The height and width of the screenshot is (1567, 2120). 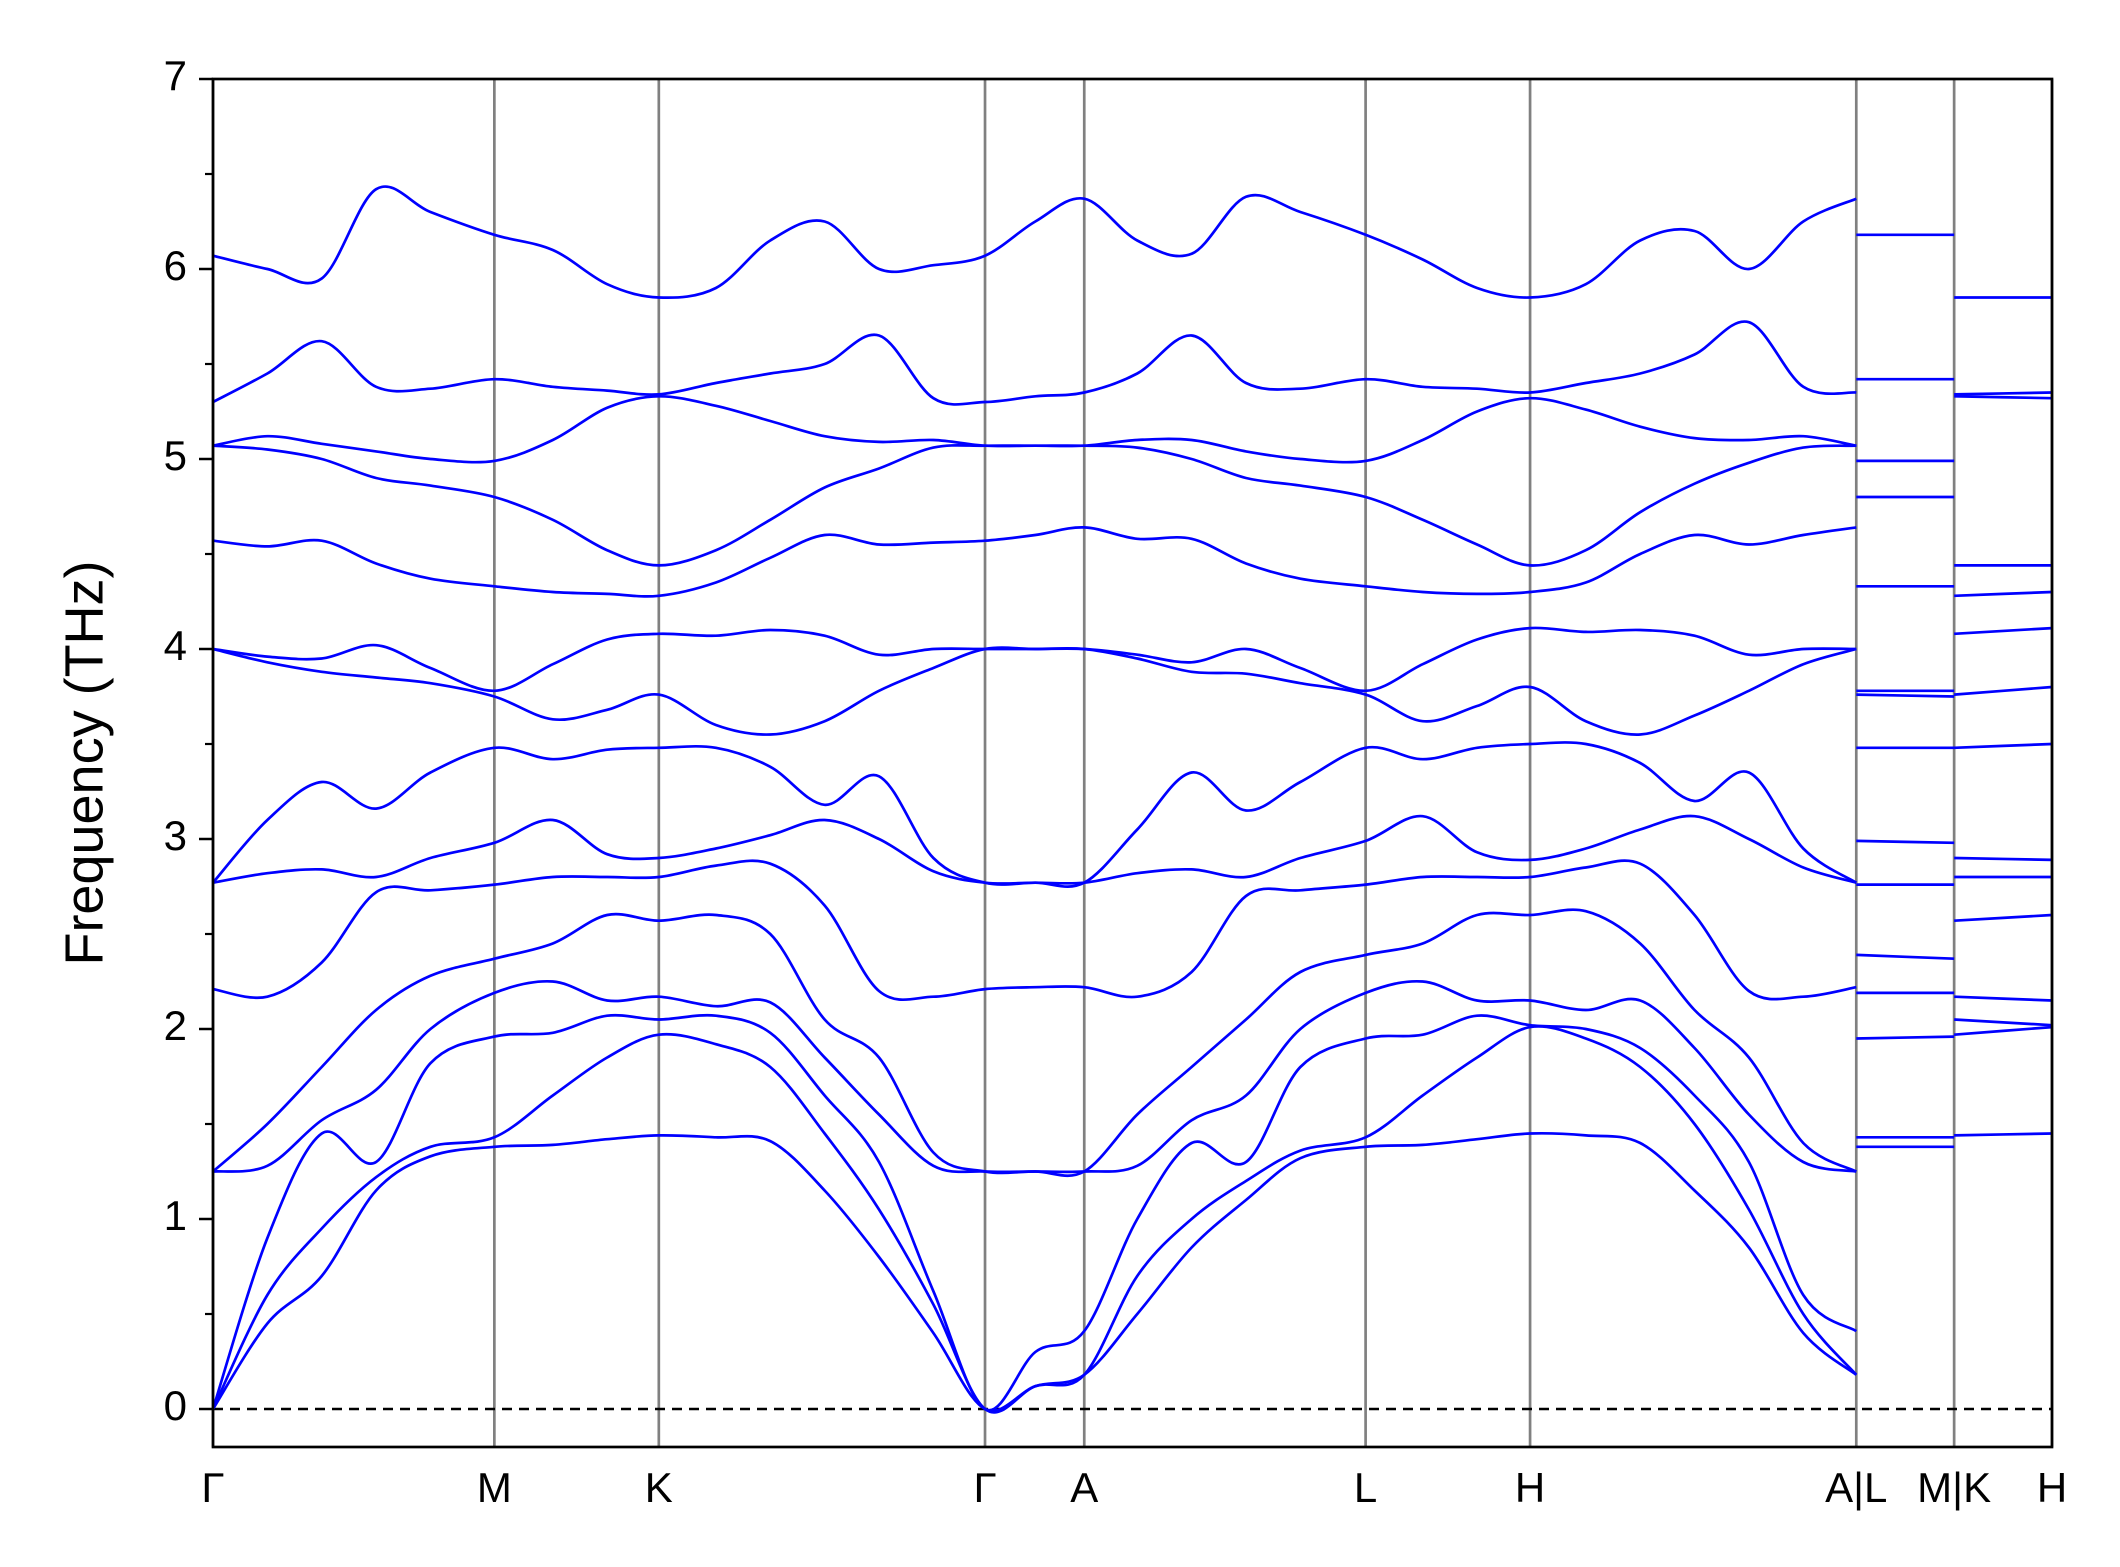 I want to click on y-tick-label: 1, so click(x=175, y=1215).